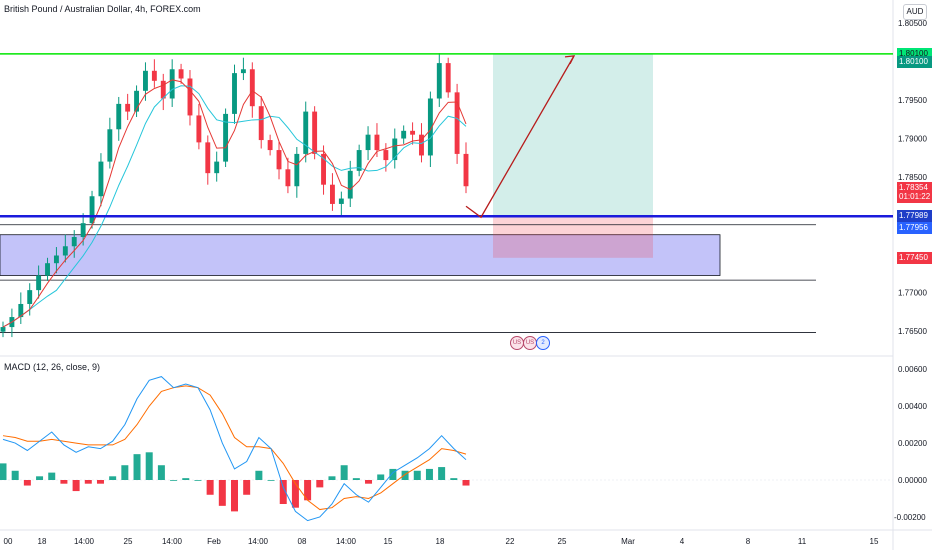 This screenshot has width=932, height=550. I want to click on time-tick-label: 4, so click(682, 541).